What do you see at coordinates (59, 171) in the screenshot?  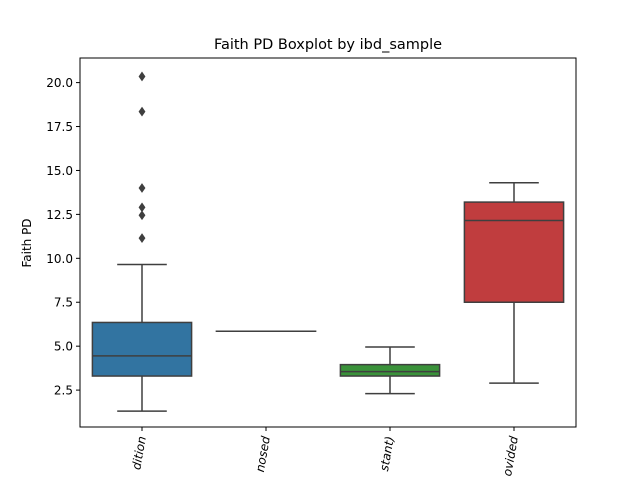 I see `y-tick-label: 15.0` at bounding box center [59, 171].